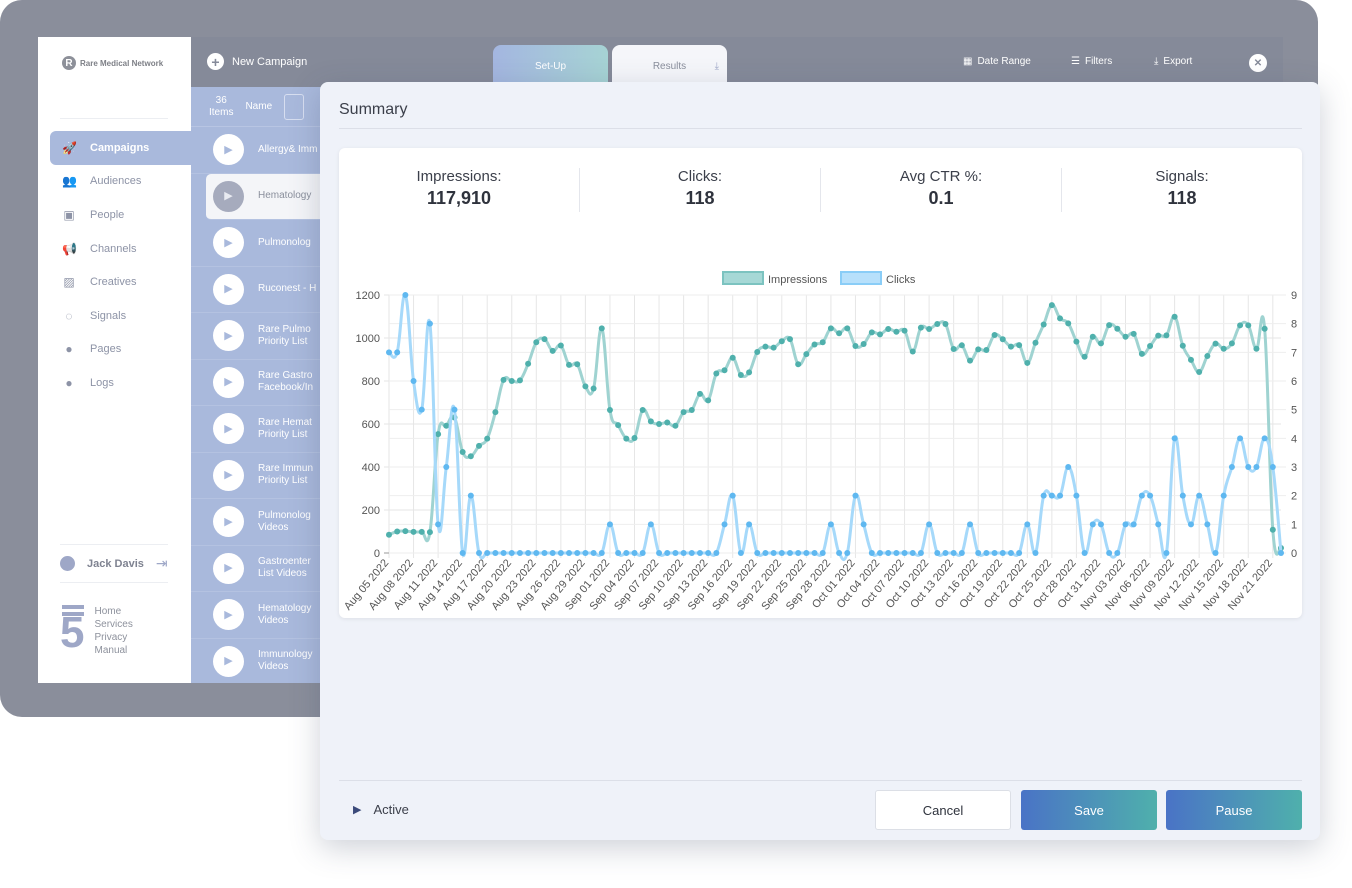 This screenshot has width=1352, height=888. I want to click on list-item: ▶ Pulmonolog Videos, so click(256, 522).